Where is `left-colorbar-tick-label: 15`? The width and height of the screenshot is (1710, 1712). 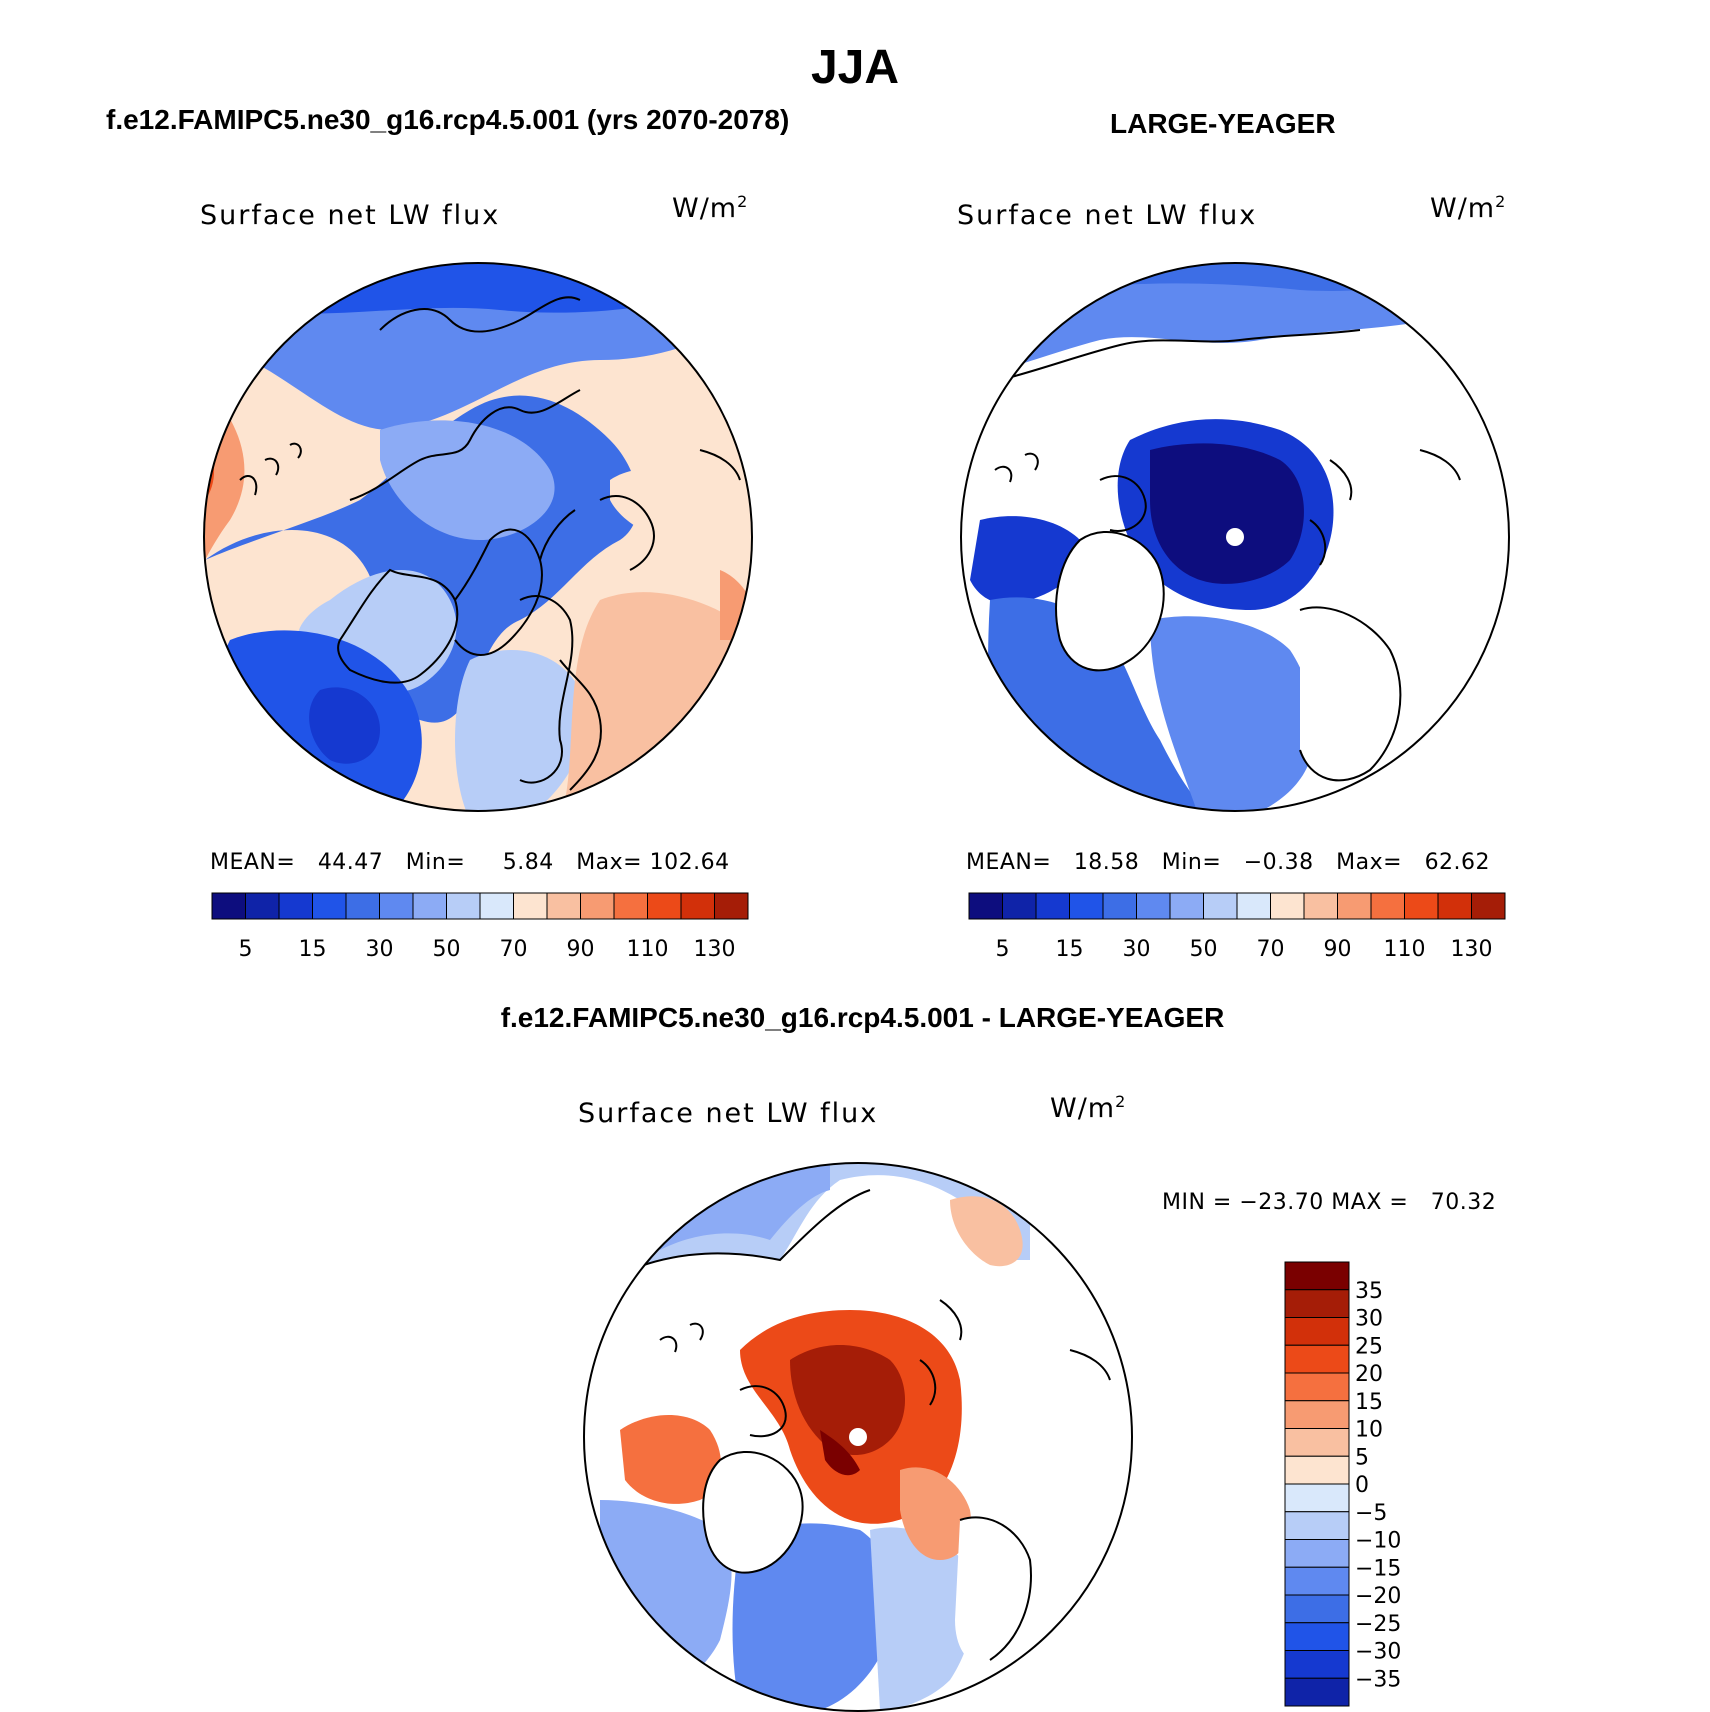
left-colorbar-tick-label: 15 is located at coordinates (313, 949).